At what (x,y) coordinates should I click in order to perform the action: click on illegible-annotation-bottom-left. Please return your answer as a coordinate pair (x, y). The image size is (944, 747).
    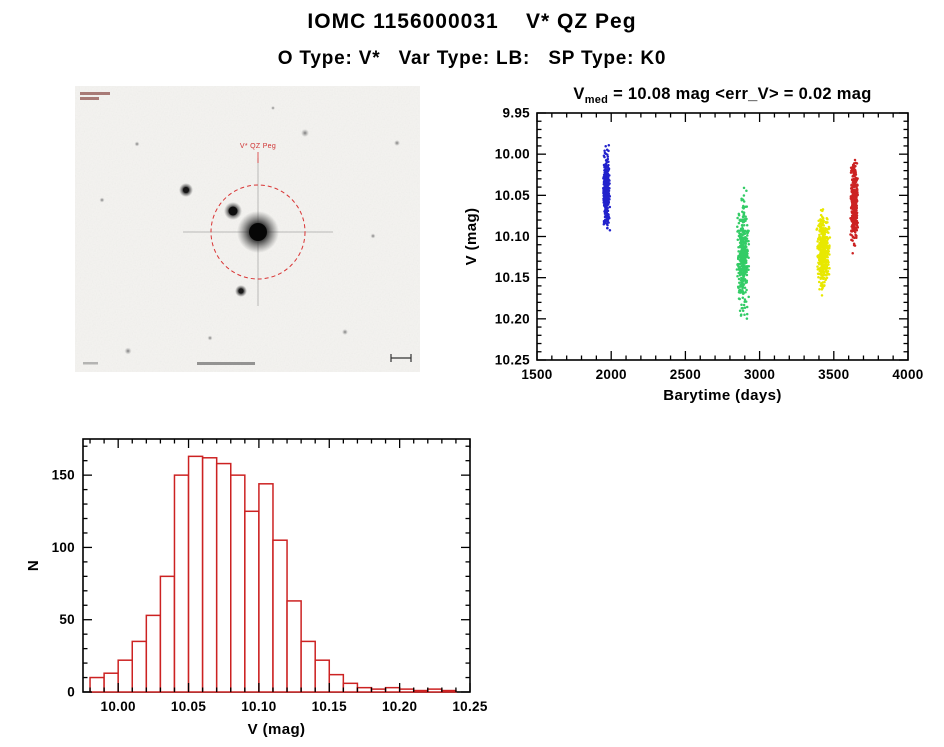
    Looking at the image, I should click on (90, 363).